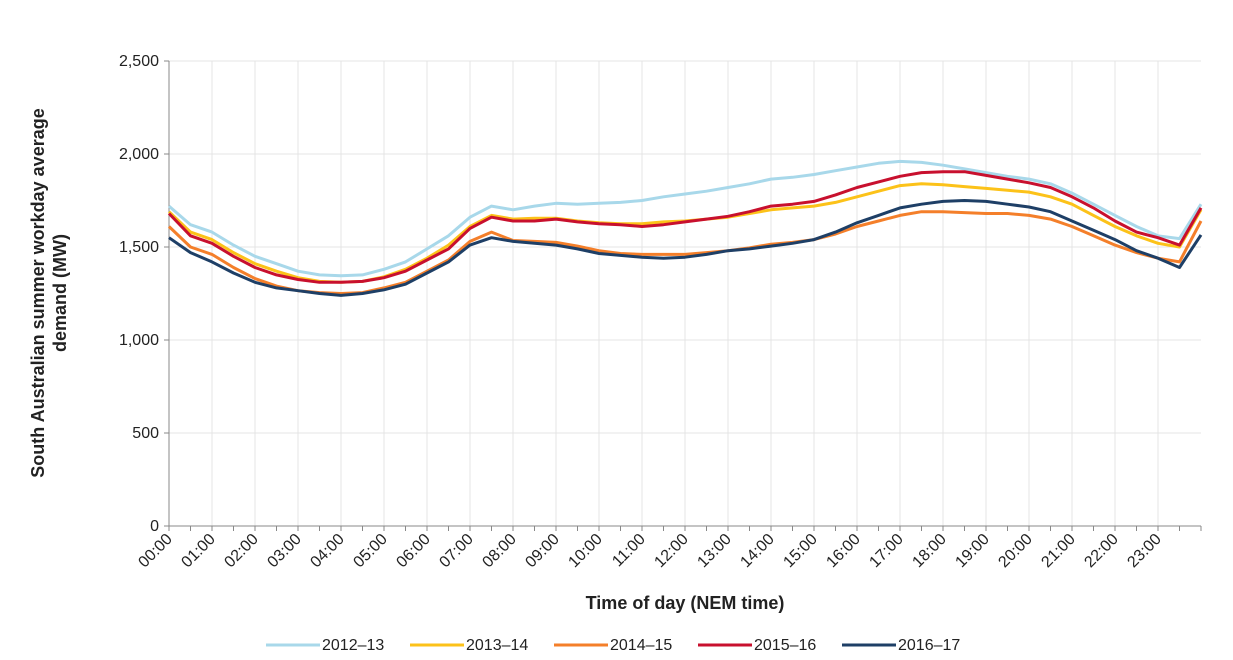 Image resolution: width=1233 pixels, height=660 pixels. I want to click on y-axis-title-line: South Australian summer workday average, so click(38, 292).